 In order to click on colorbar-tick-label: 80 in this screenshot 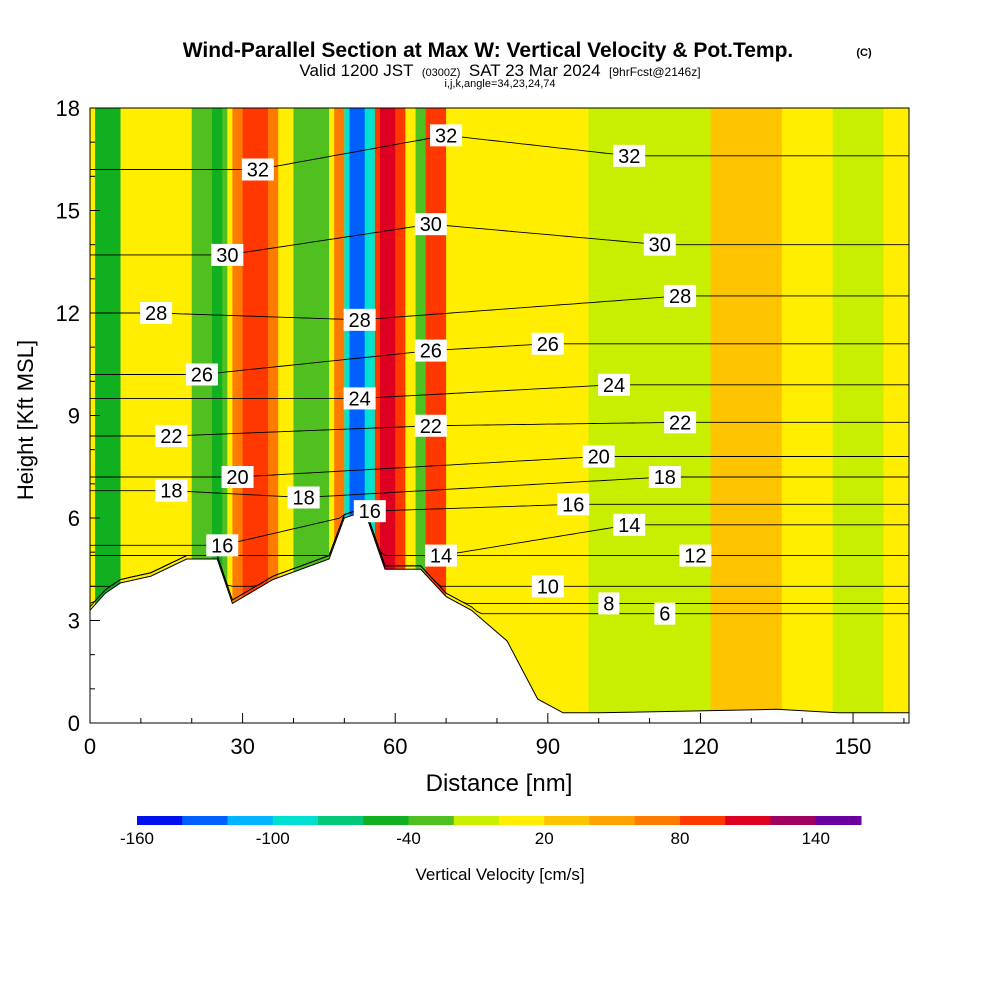, I will do `click(680, 838)`.